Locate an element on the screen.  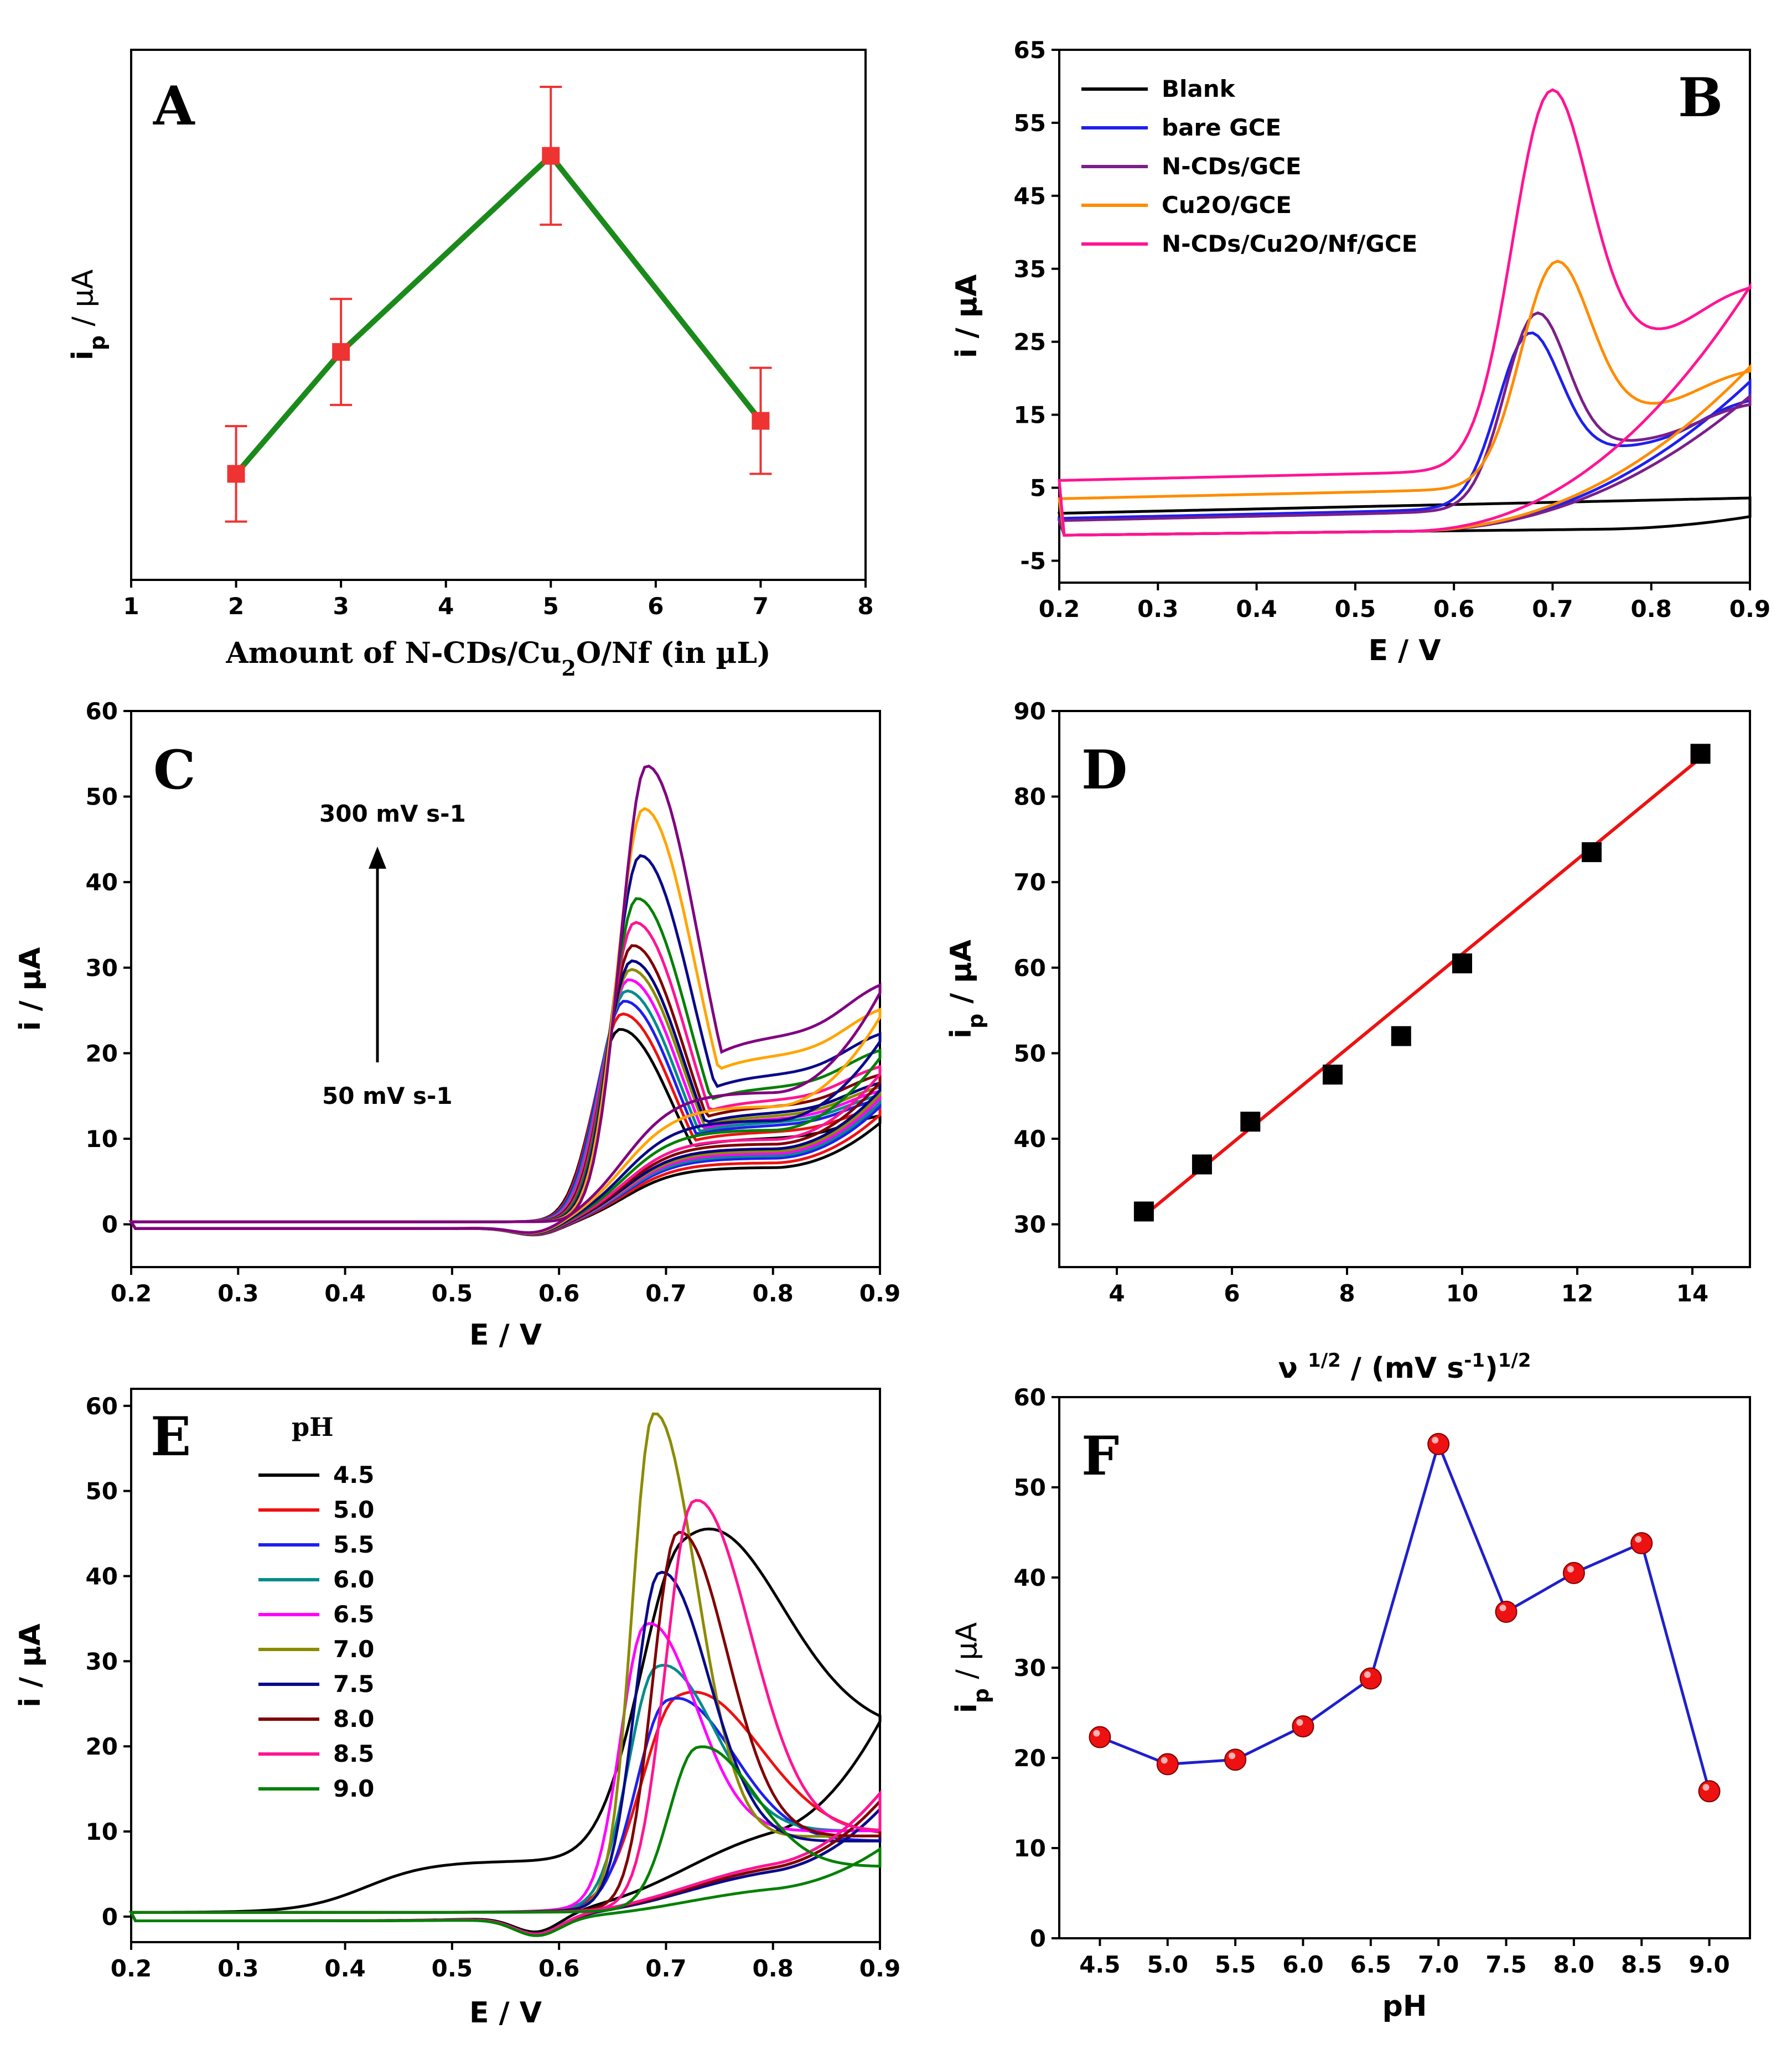
legend-label: 8.5 is located at coordinates (353, 1754).